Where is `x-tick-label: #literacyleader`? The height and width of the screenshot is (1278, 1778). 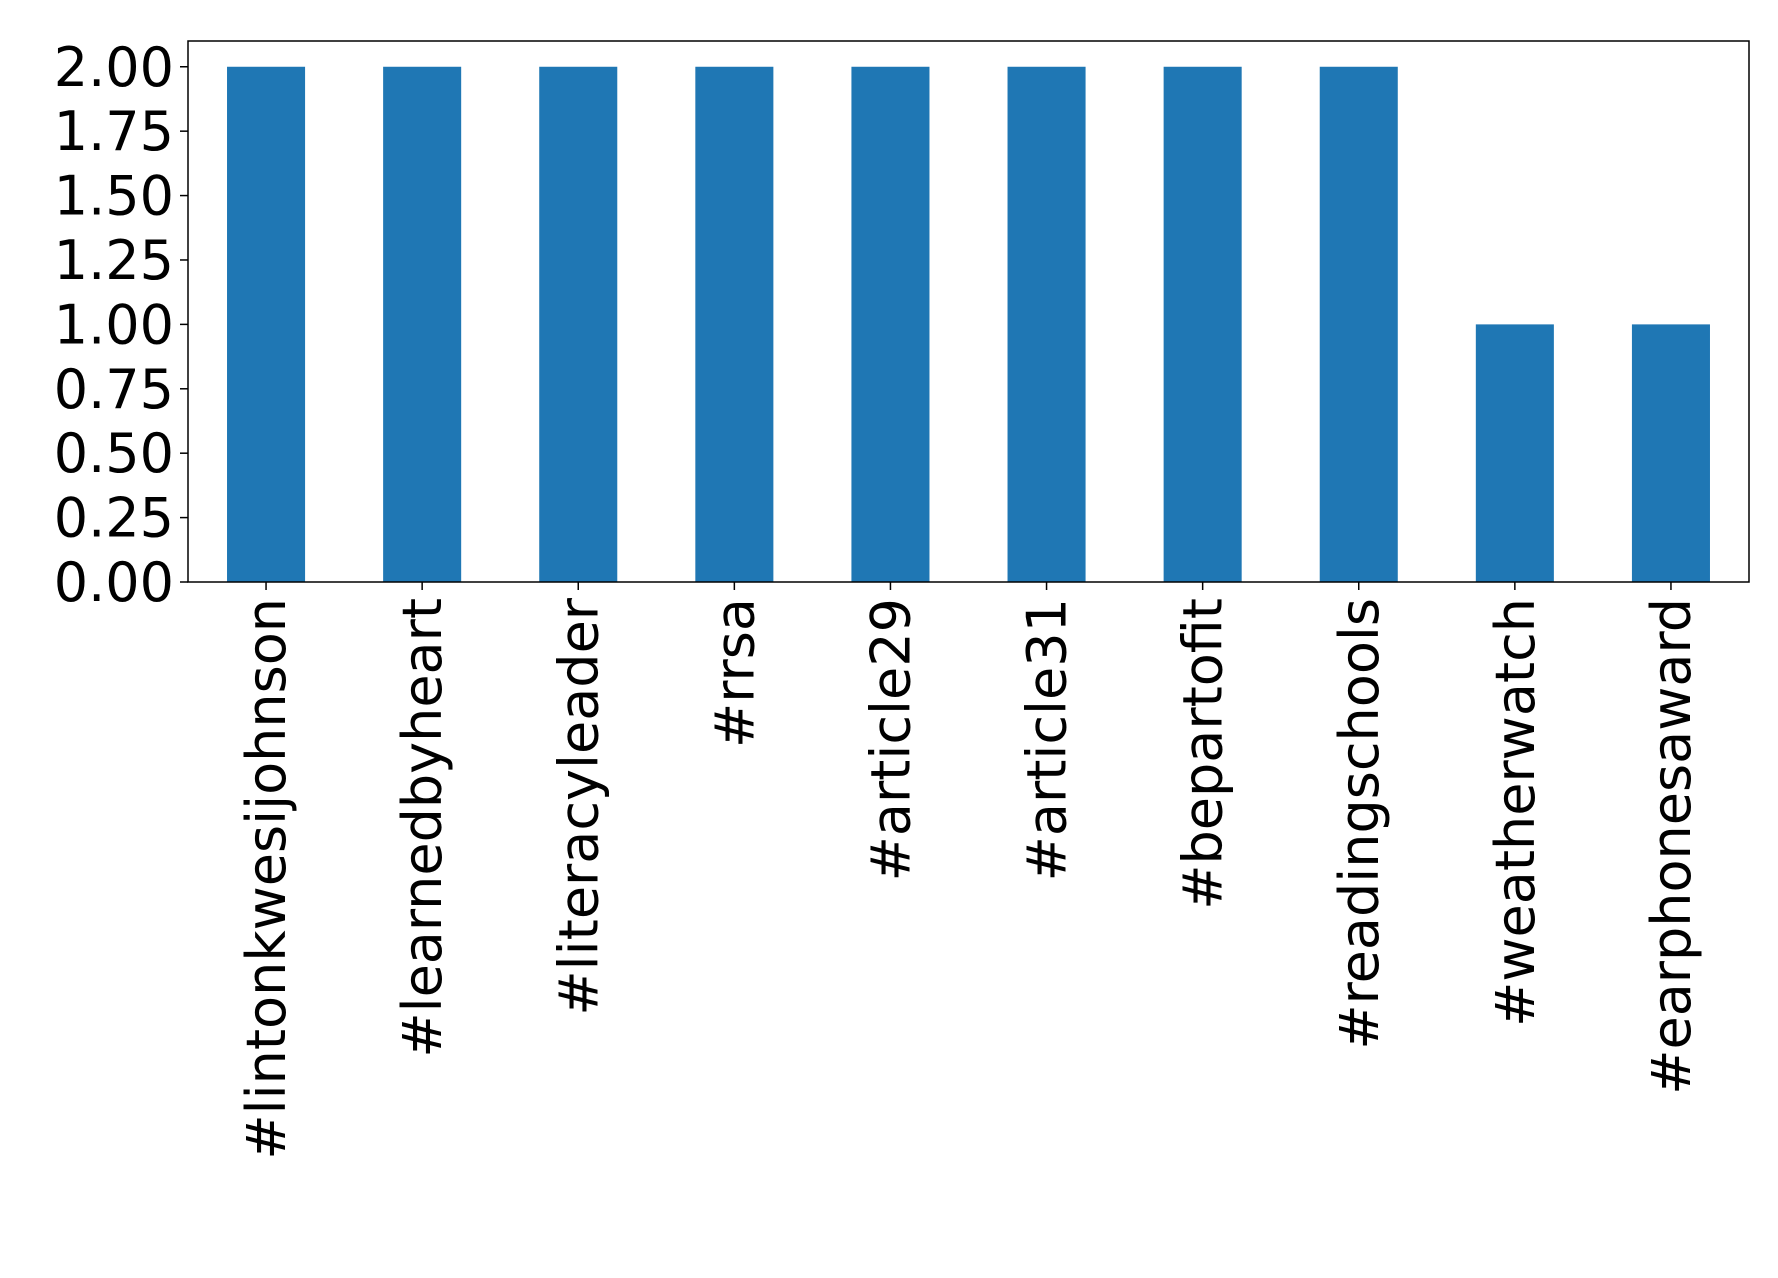 x-tick-label: #literacyleader is located at coordinates (578, 806).